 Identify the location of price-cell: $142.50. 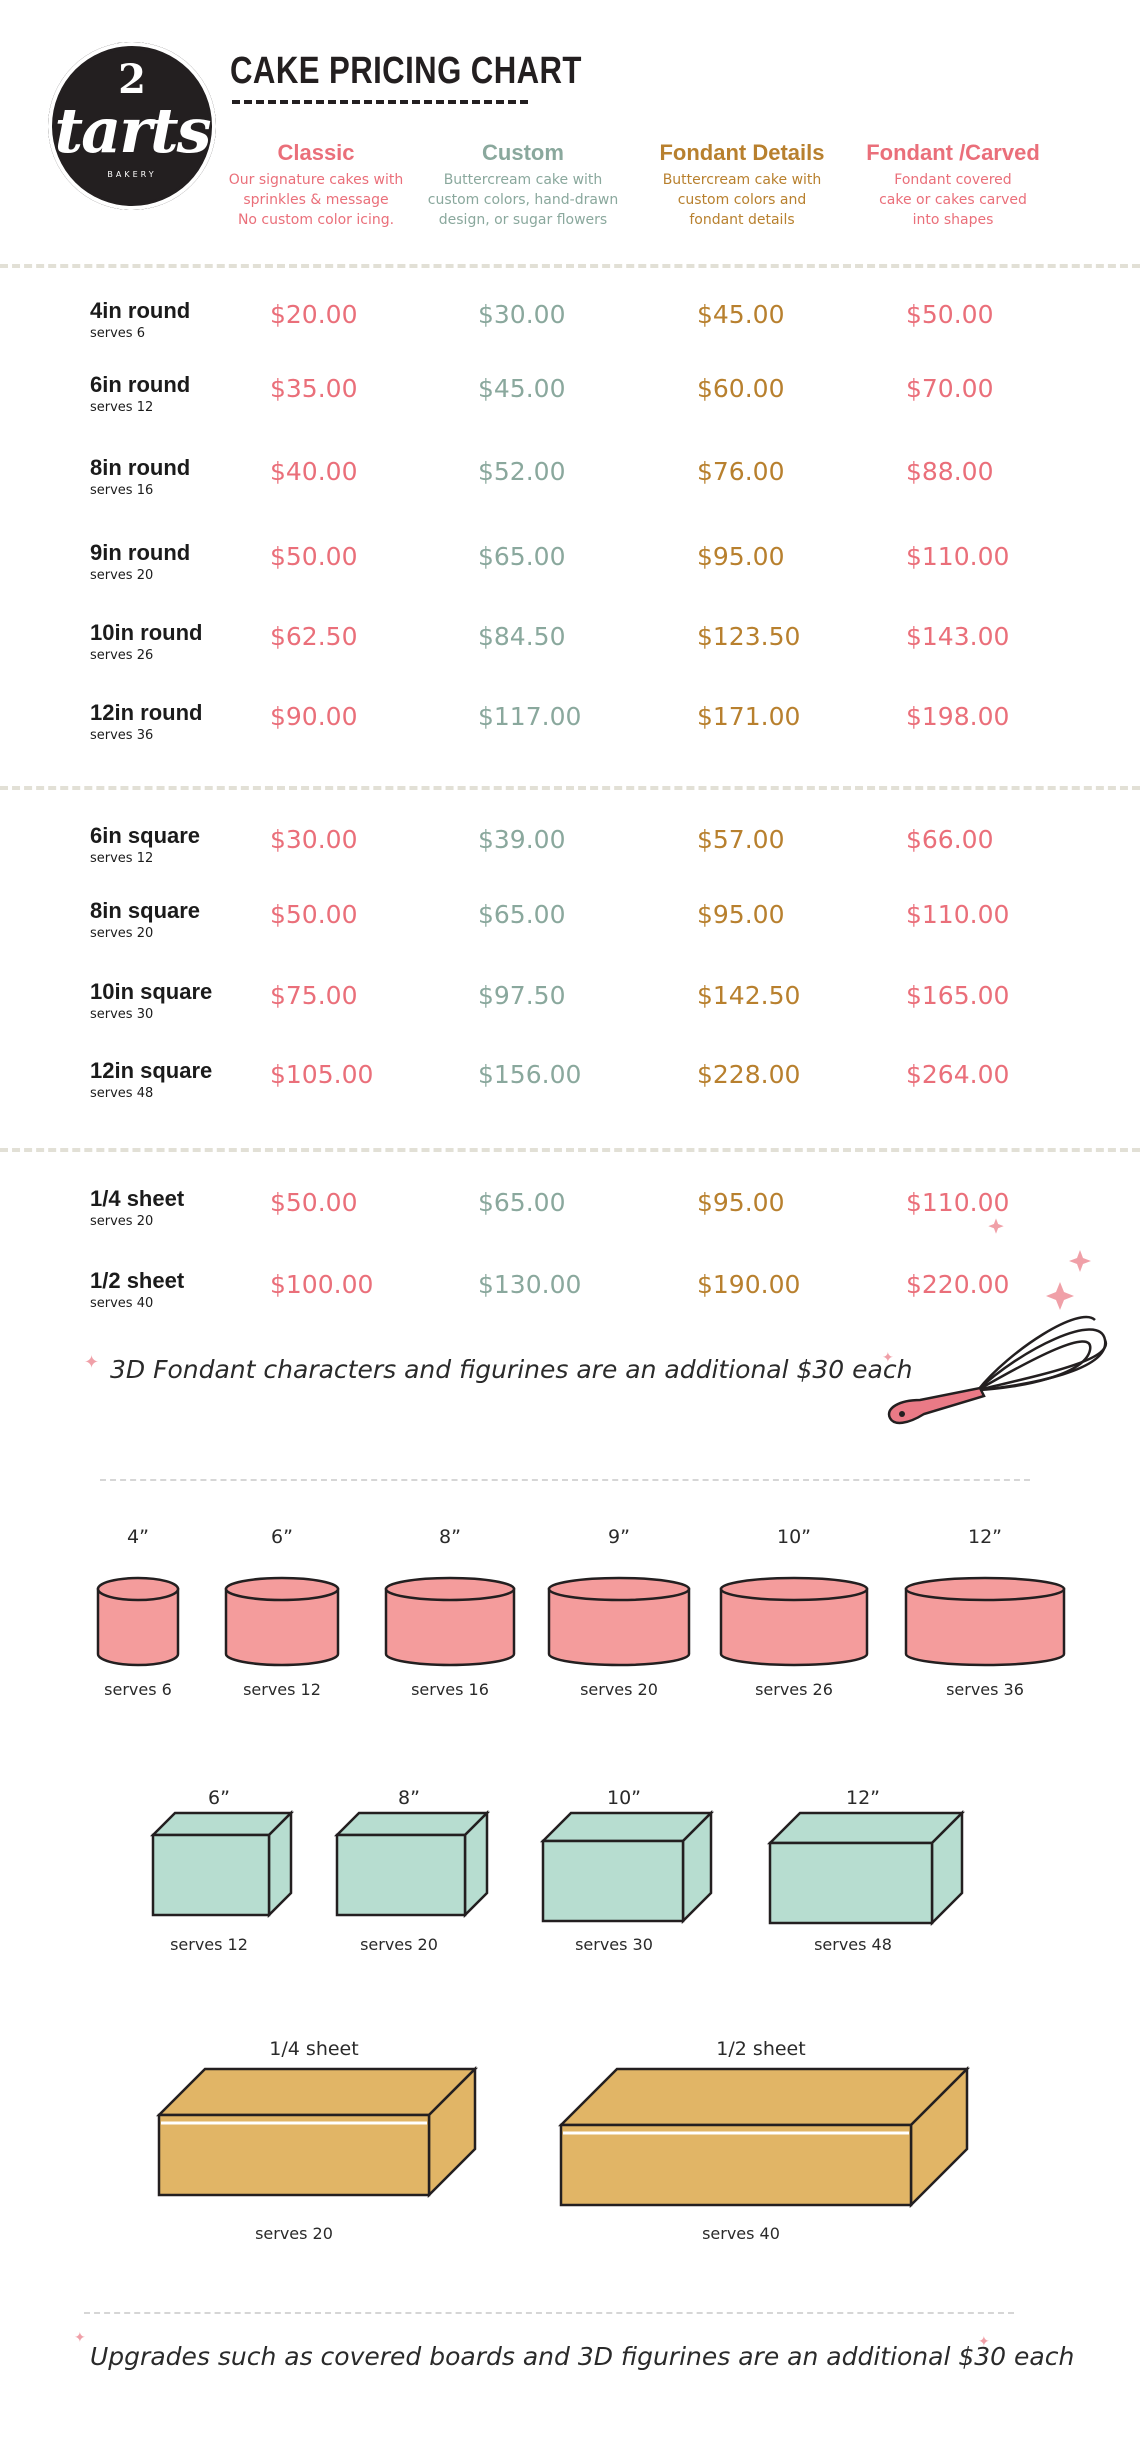
(749, 995).